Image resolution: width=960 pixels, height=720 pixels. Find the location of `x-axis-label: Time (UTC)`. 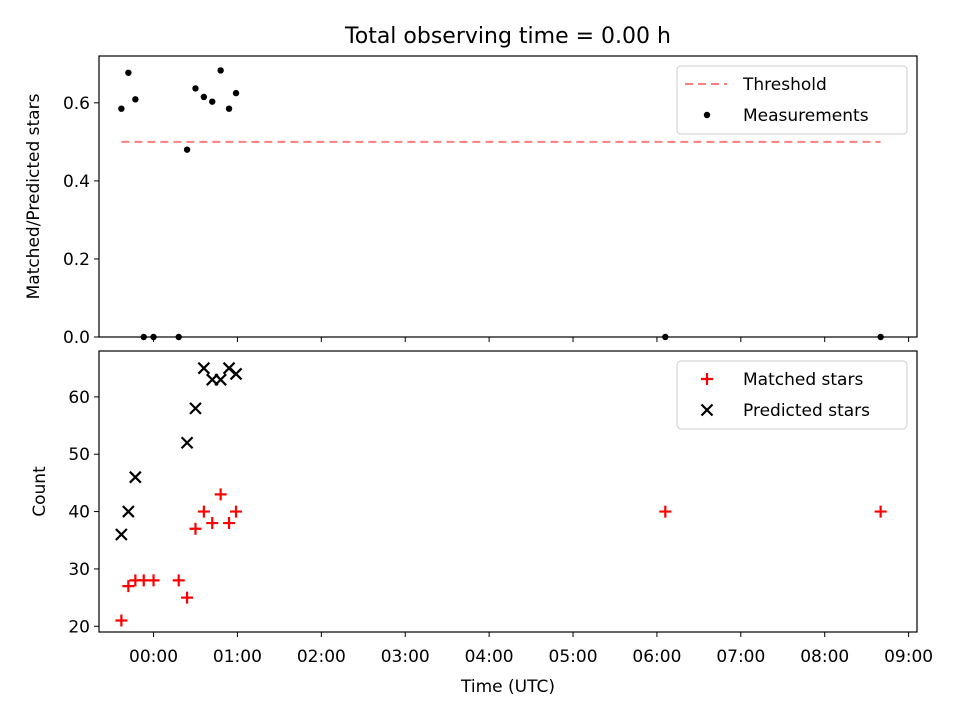

x-axis-label: Time (UTC) is located at coordinates (507, 687).